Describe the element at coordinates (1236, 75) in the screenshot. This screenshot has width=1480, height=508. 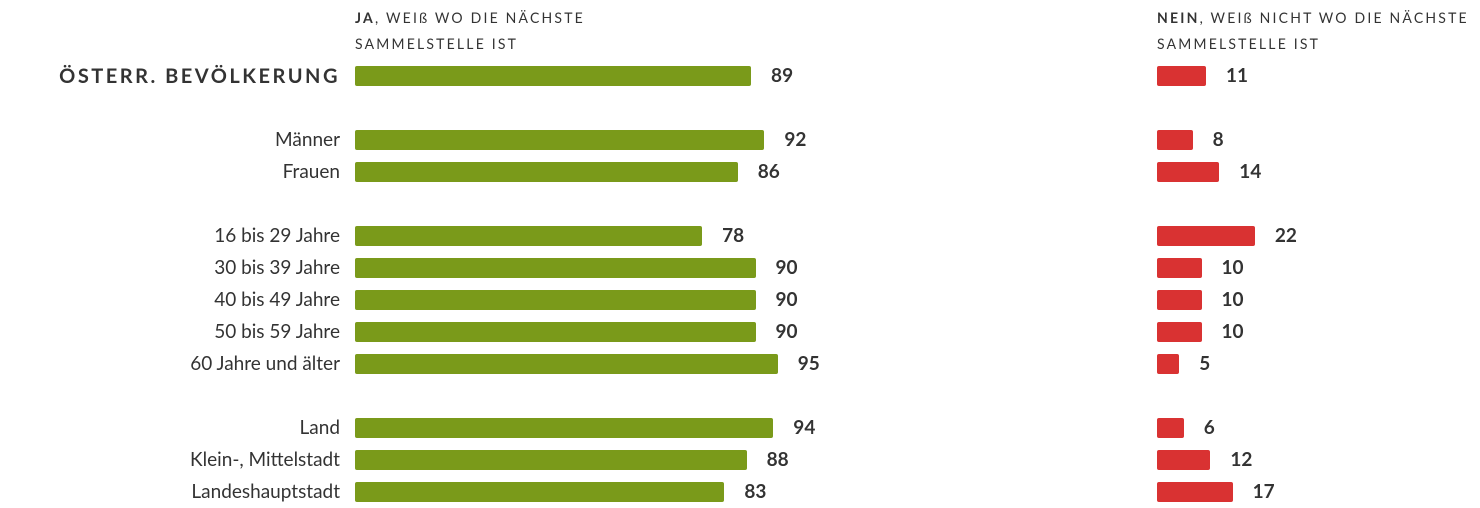
I see `value-label: 11` at that location.